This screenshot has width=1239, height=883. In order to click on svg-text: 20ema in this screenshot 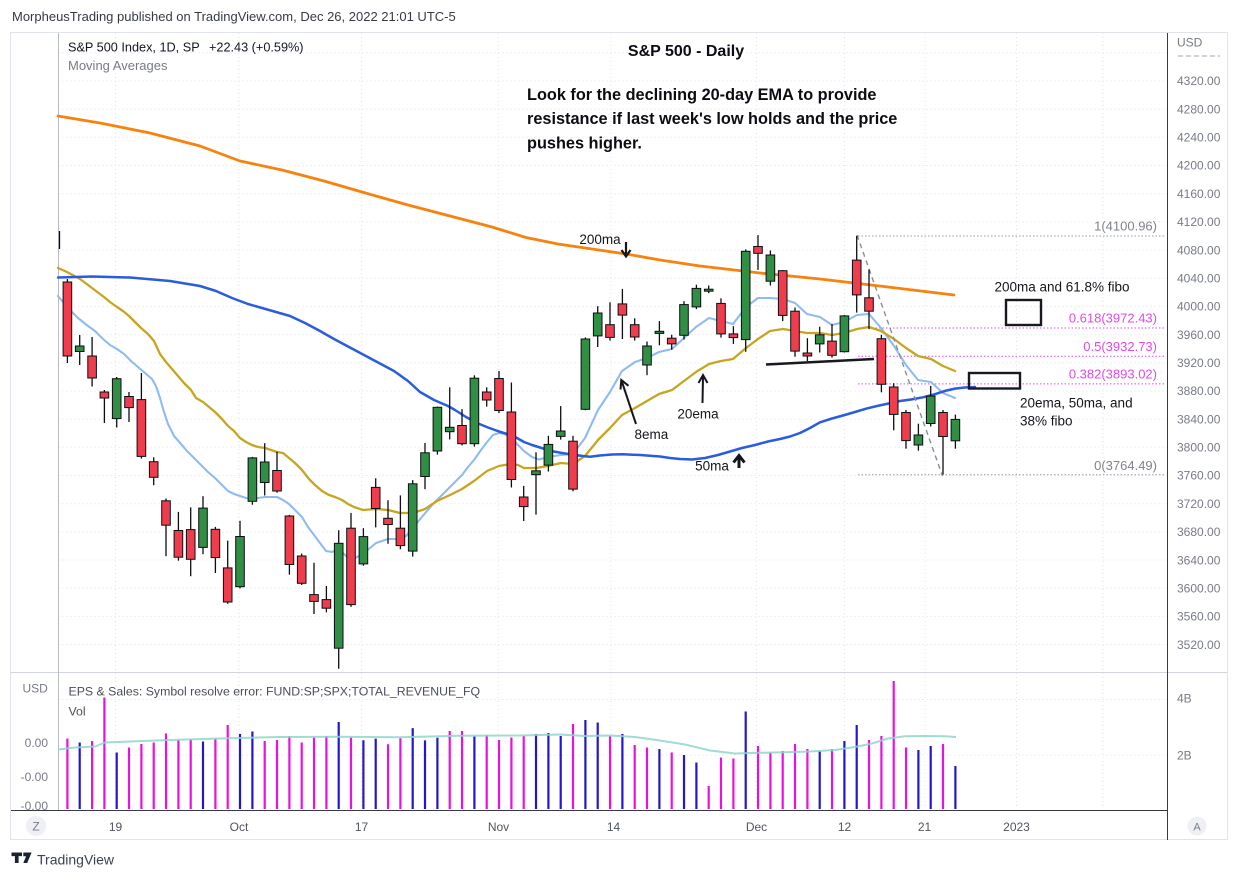, I will do `click(698, 414)`.